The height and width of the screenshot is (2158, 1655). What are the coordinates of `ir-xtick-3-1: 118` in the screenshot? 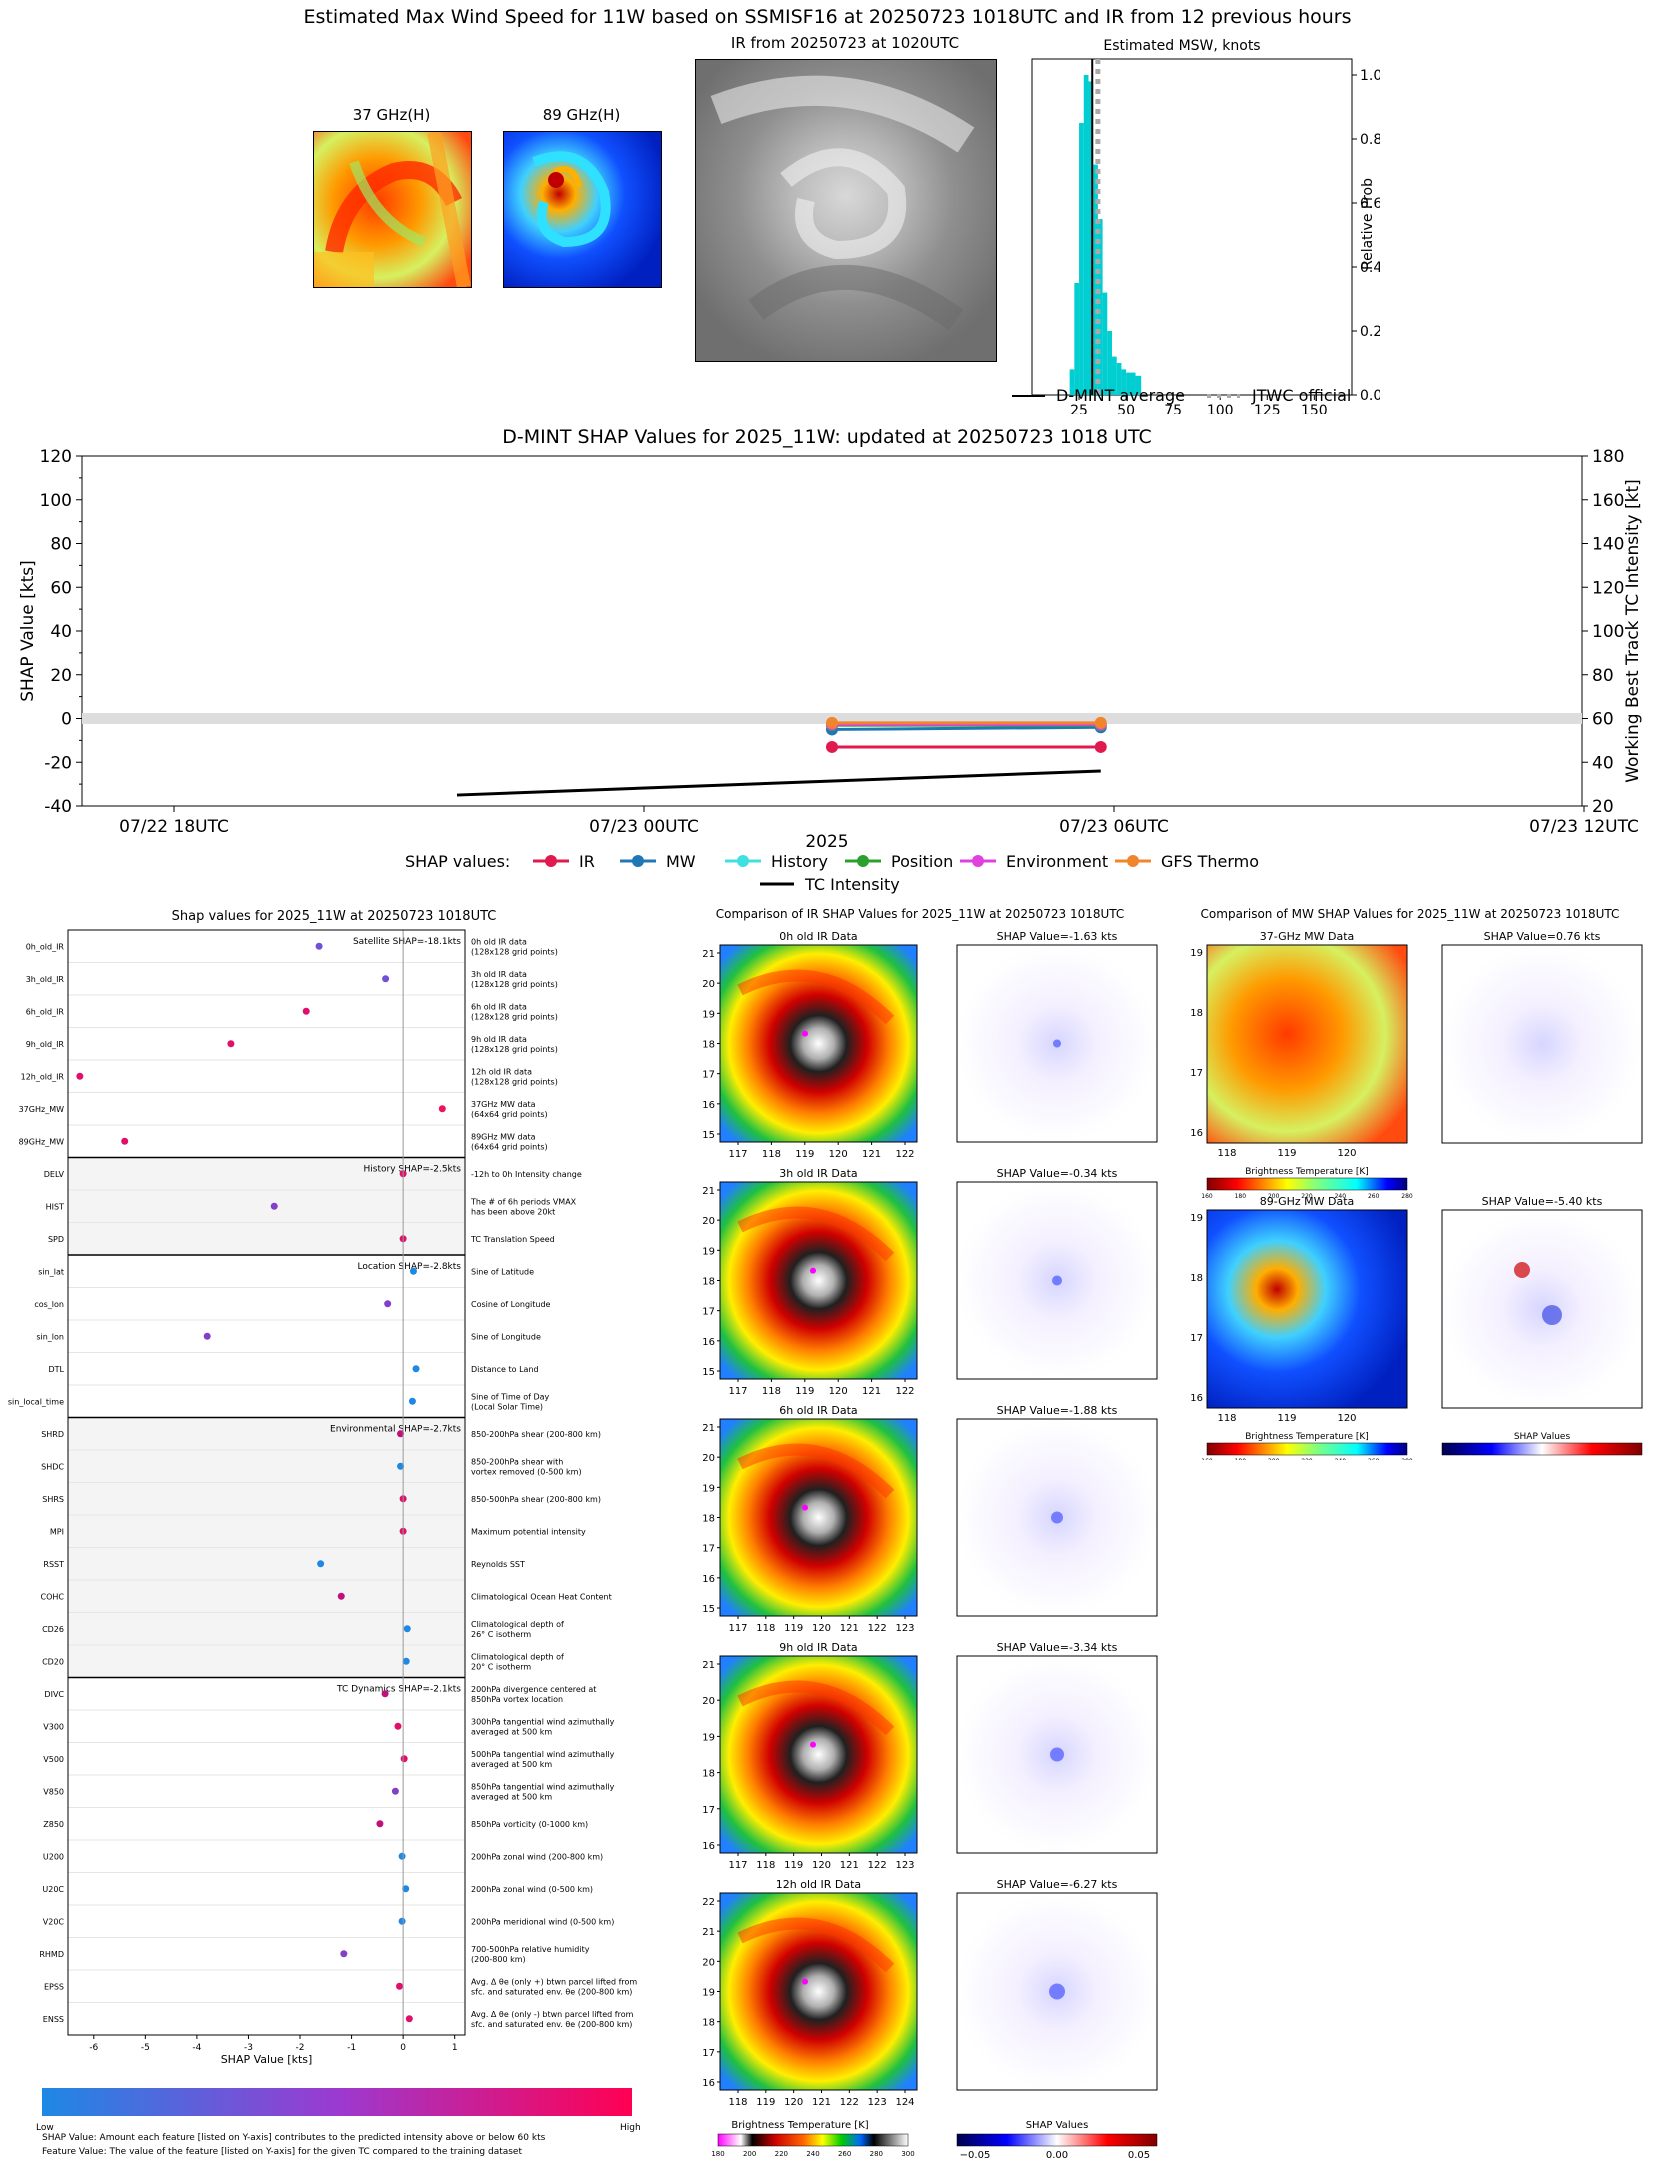 It's located at (765, 1865).